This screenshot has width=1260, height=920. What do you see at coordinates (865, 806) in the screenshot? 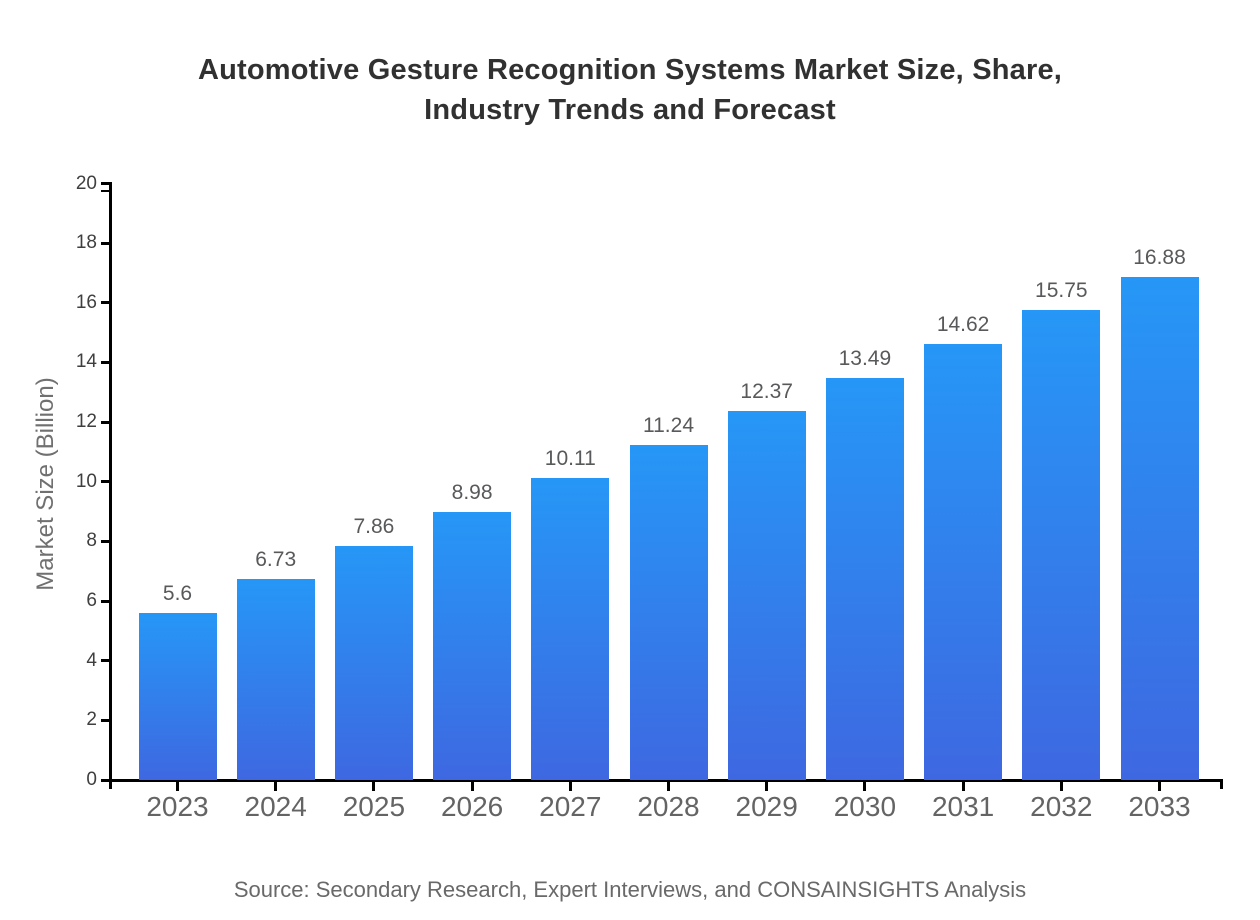
I see `x-tick-label: 2030` at bounding box center [865, 806].